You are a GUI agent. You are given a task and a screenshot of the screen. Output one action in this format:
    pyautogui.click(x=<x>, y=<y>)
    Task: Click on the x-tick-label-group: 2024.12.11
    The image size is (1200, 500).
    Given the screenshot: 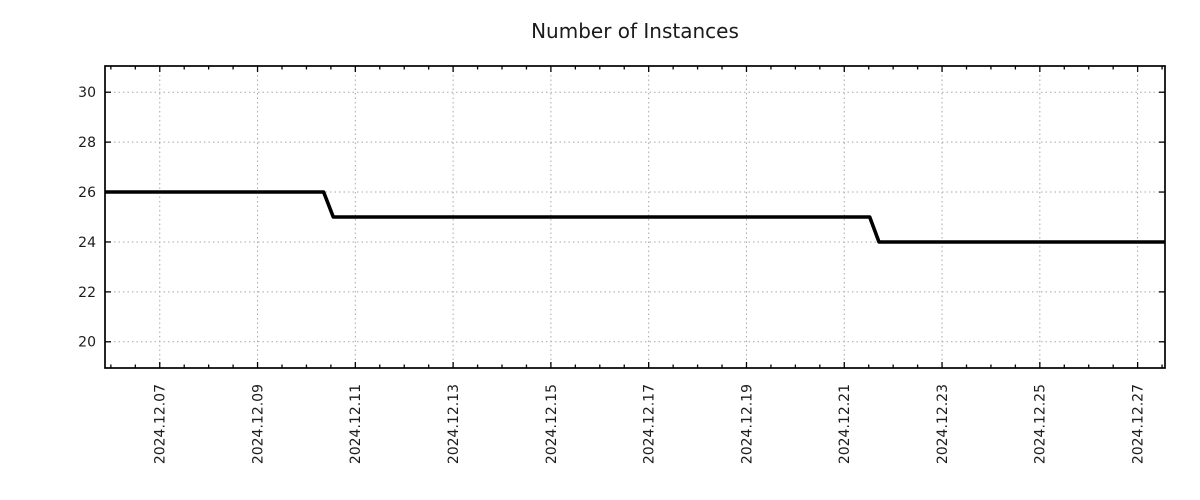 What is the action you would take?
    pyautogui.click(x=356, y=424)
    